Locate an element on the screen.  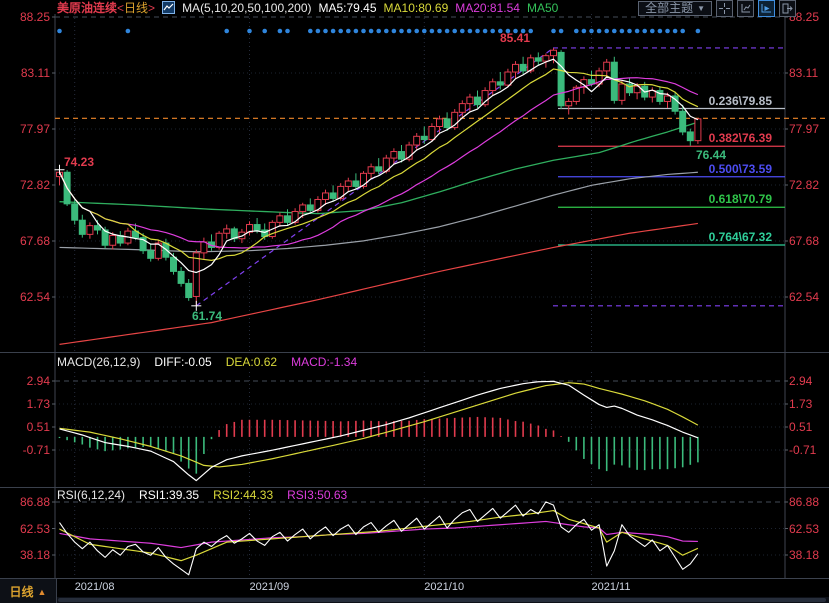
themes-dropdown-label: 全部主题 is located at coordinates (669, 8).